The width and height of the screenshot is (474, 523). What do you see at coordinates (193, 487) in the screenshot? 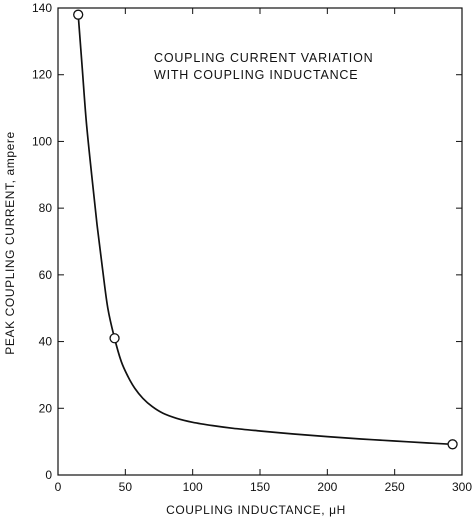
I see `x-tick-label: 100` at bounding box center [193, 487].